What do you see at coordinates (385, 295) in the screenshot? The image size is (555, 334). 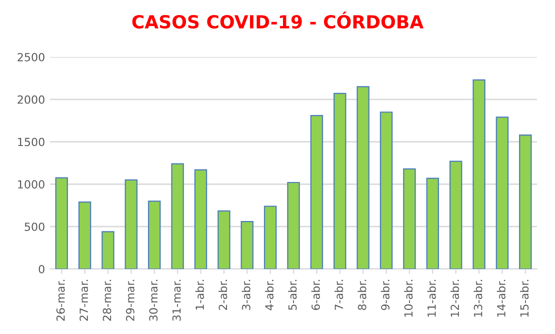 I see `x-tick-label: 9-abr.` at bounding box center [385, 295].